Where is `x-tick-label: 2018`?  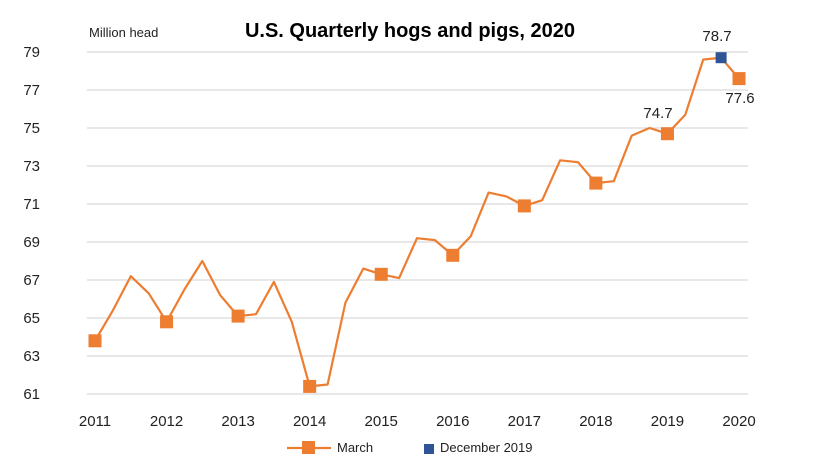
x-tick-label: 2018 is located at coordinates (595, 421).